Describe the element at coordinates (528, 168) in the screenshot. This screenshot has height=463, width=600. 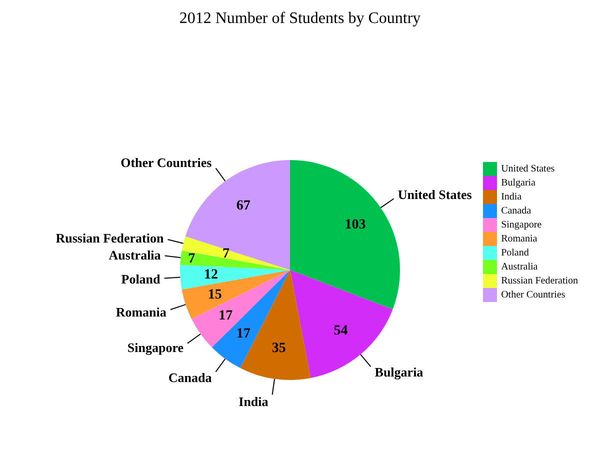
I see `legend-label: United States` at that location.